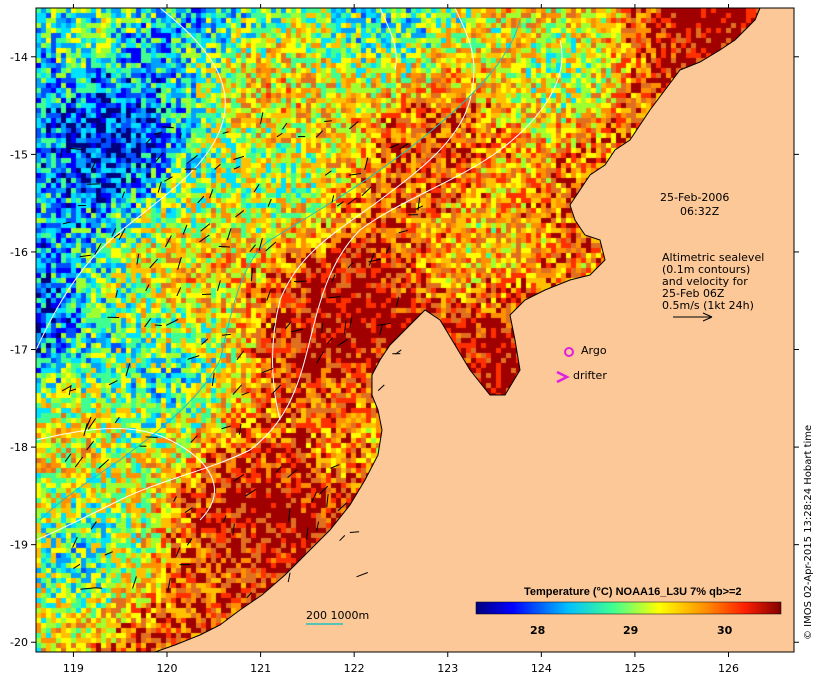 This screenshot has height=680, width=820. What do you see at coordinates (19, 545) in the screenshot?
I see `lat-tick-label: -19` at bounding box center [19, 545].